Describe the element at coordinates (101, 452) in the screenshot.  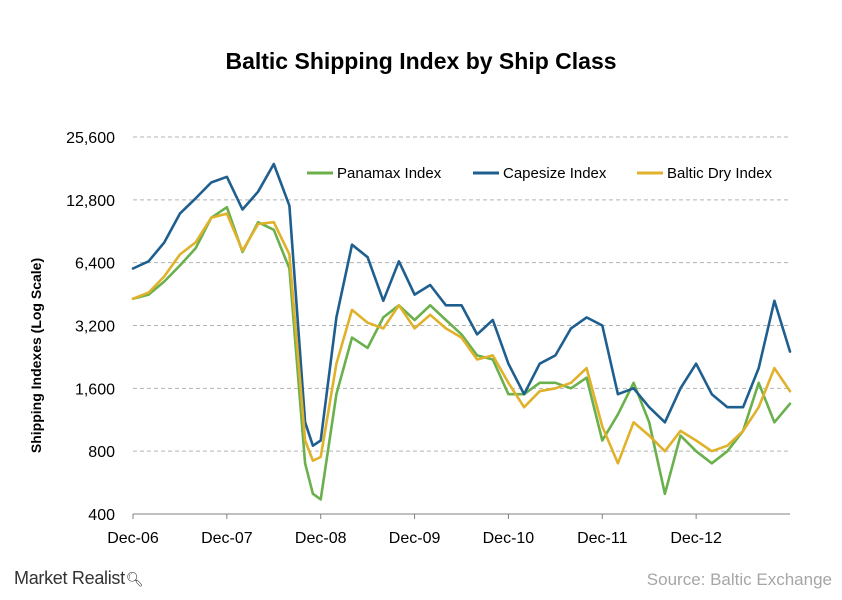
I see `y-tick-label: 800` at that location.